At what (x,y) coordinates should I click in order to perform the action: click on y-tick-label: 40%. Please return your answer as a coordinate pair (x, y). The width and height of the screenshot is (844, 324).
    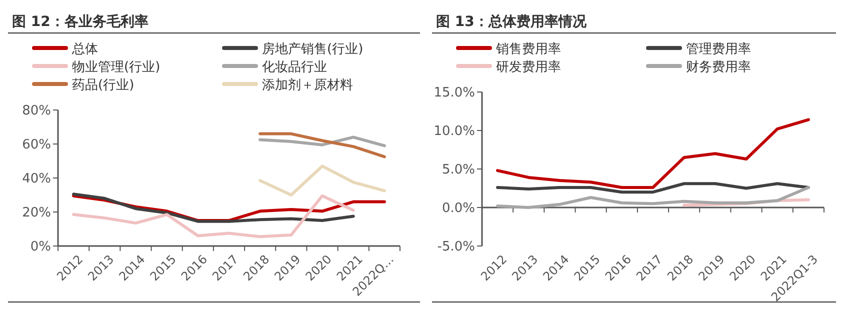
    Looking at the image, I should click on (36, 179).